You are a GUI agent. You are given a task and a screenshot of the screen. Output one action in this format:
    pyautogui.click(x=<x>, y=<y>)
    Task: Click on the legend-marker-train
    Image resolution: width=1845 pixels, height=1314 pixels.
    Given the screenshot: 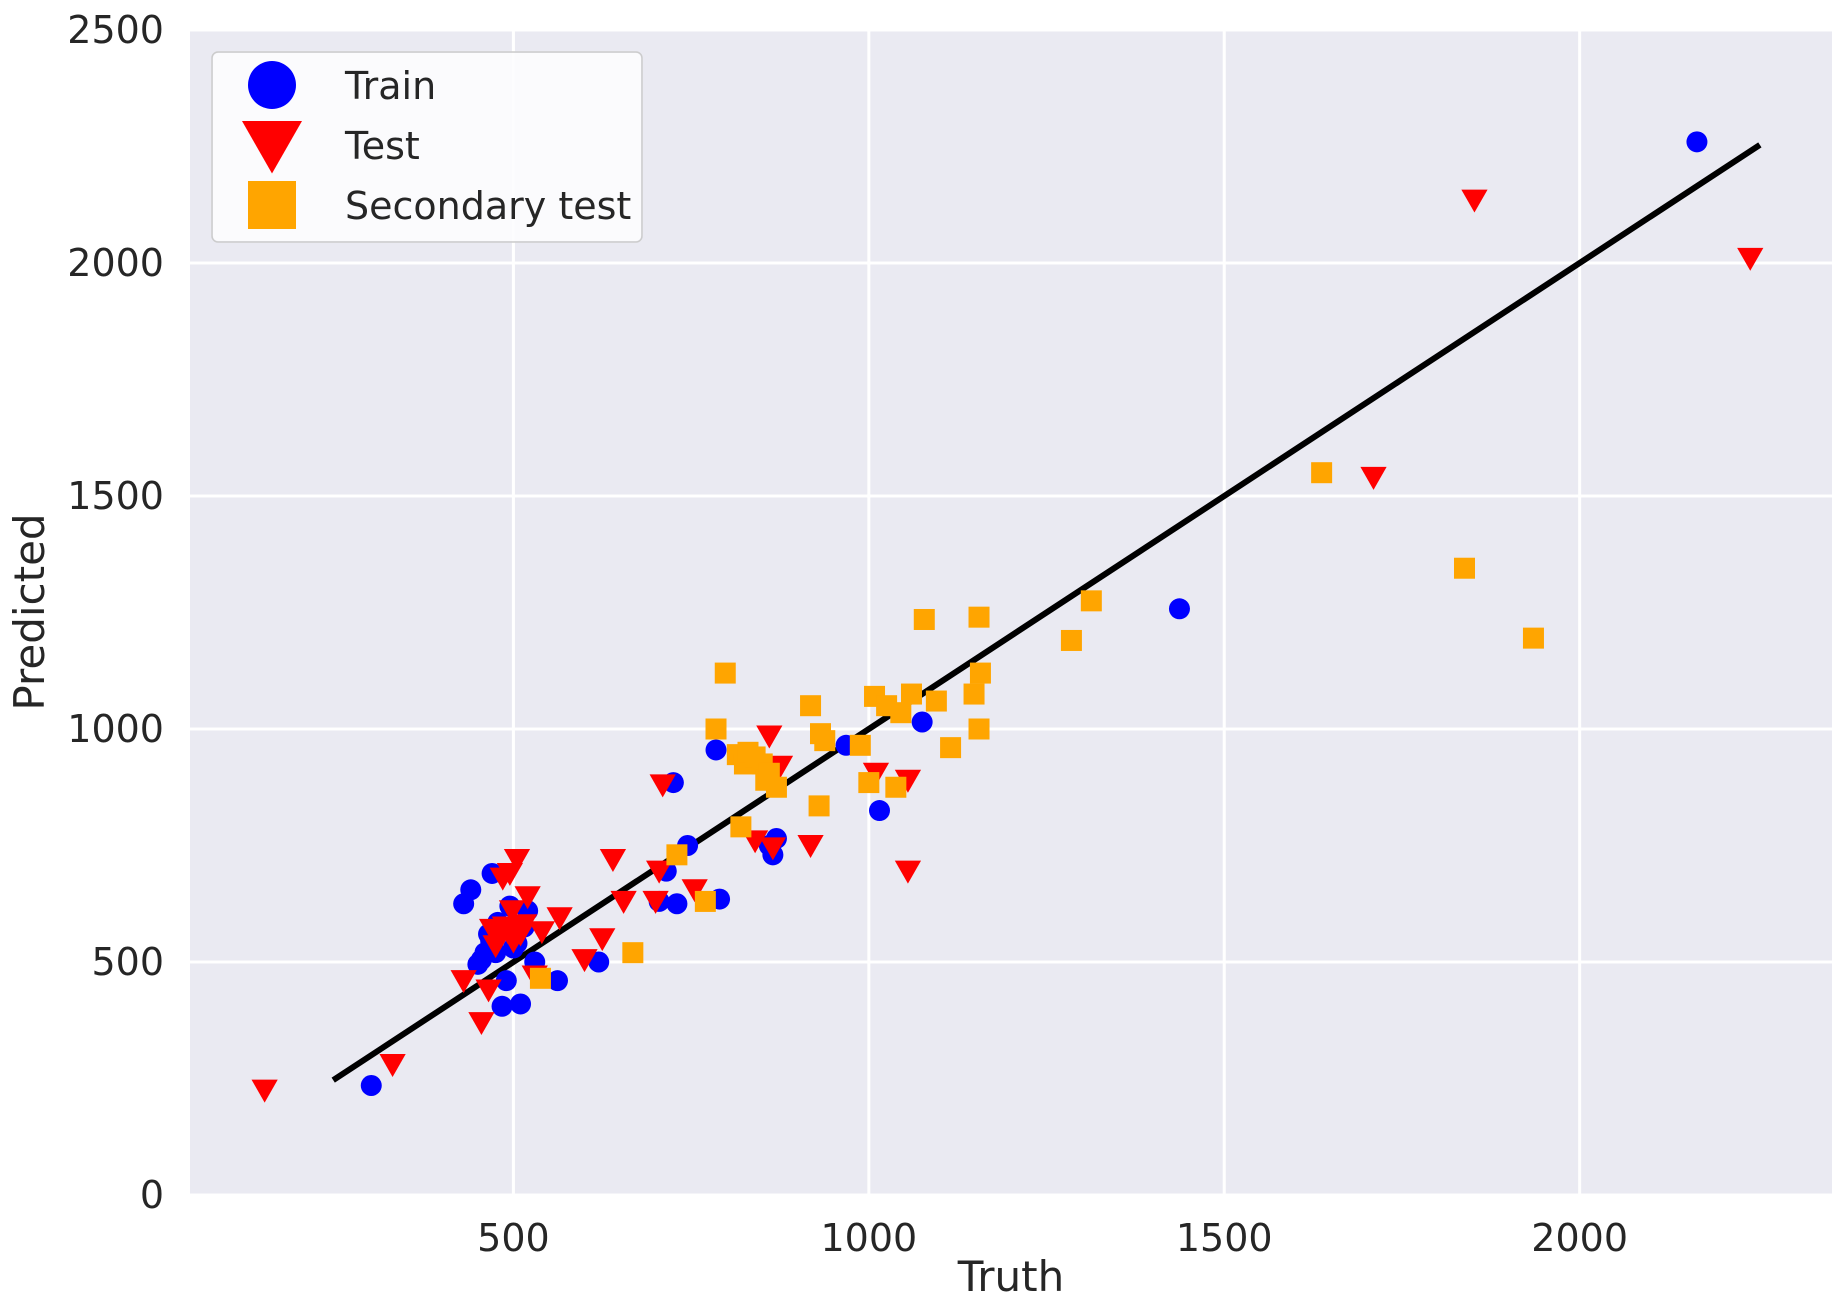 What is the action you would take?
    pyautogui.click(x=272, y=85)
    